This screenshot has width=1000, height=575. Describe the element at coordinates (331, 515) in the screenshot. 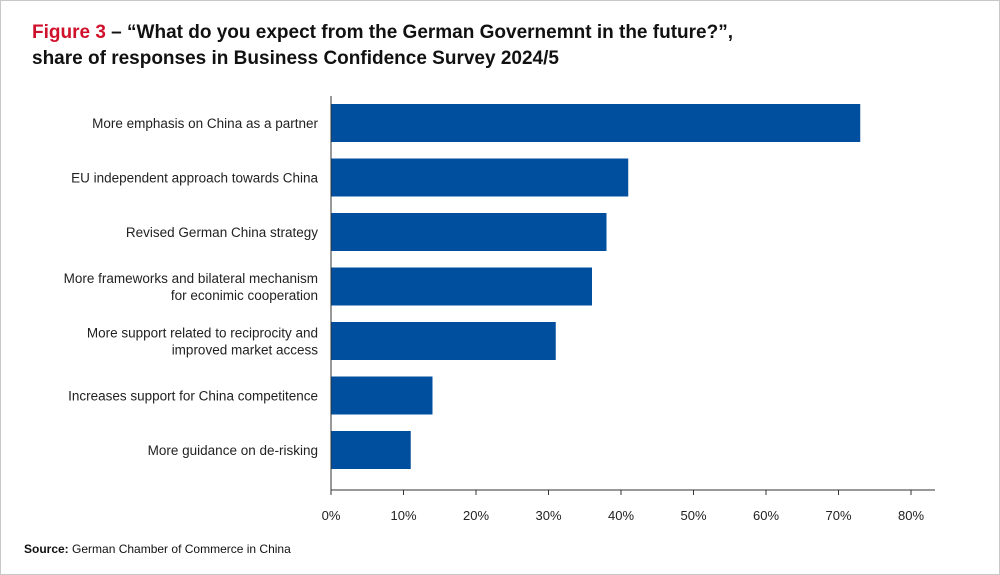

I see `x-tick-label: 0%` at that location.